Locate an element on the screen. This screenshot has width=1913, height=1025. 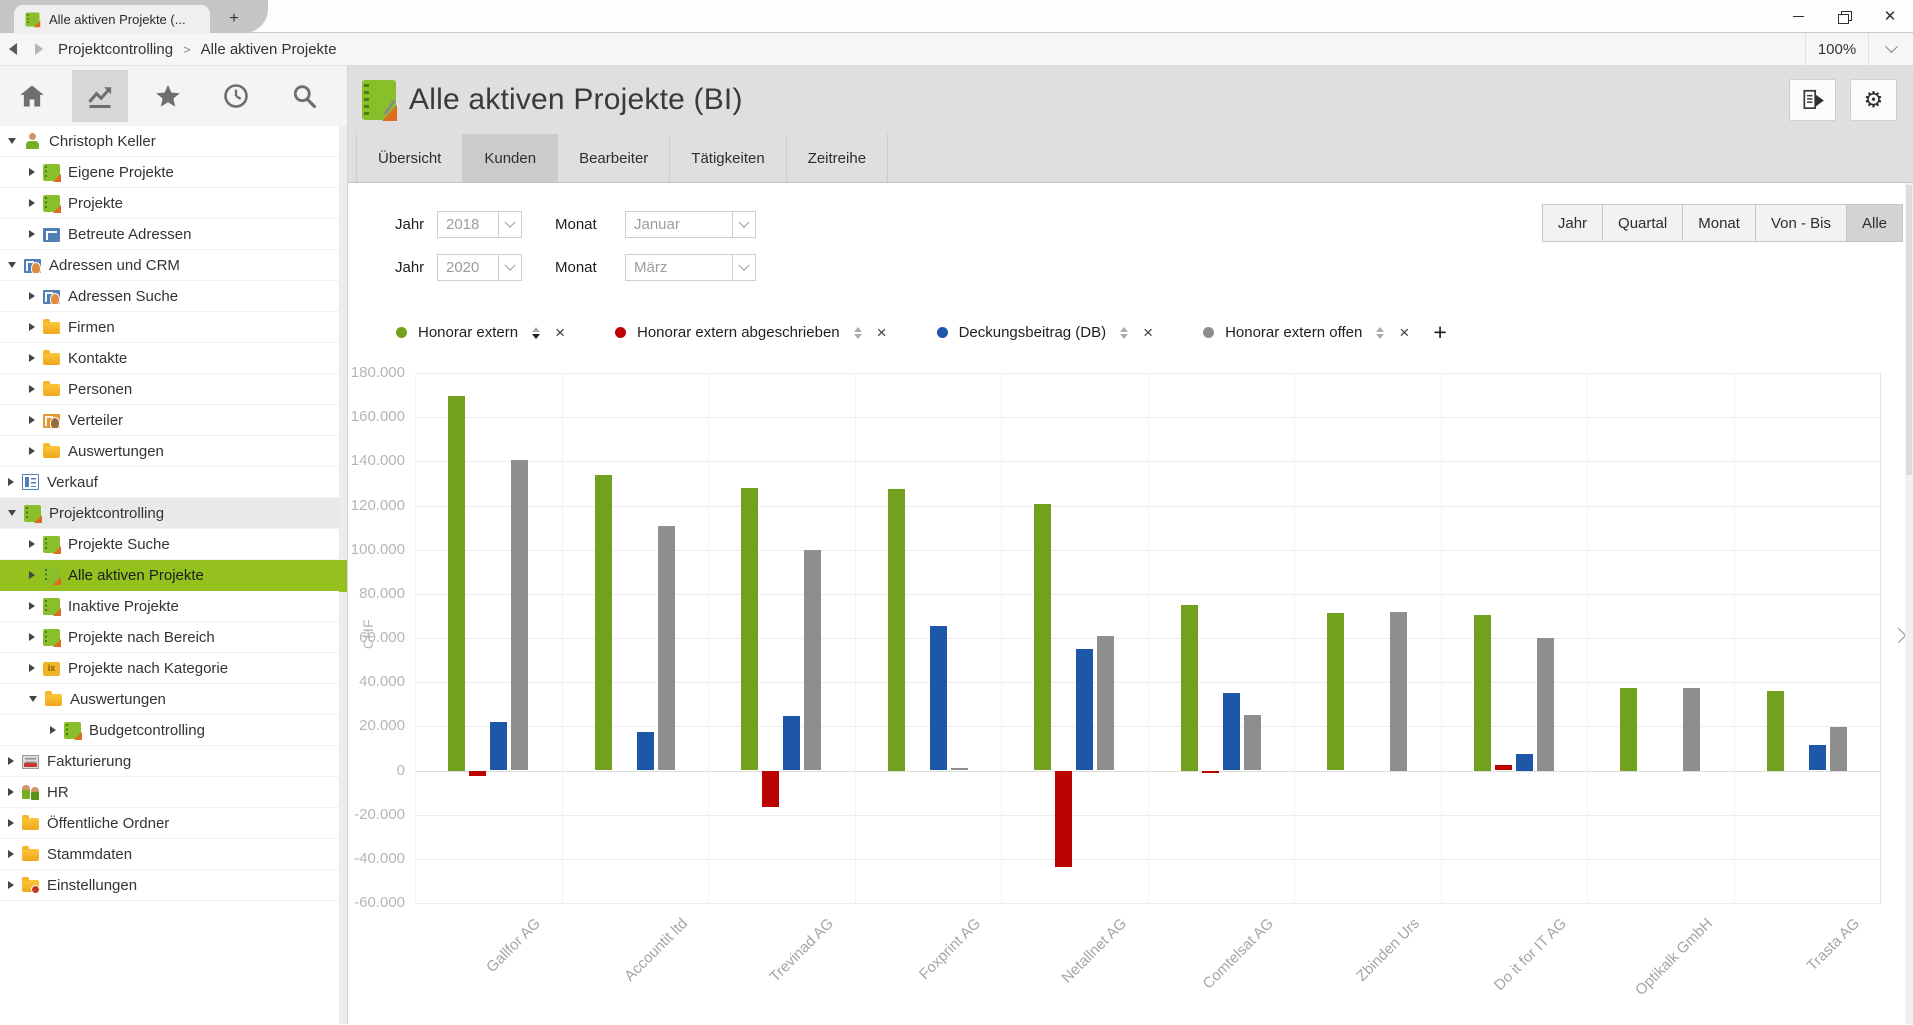
sidebar-item-kontakte: Kontakte is located at coordinates (169, 358).